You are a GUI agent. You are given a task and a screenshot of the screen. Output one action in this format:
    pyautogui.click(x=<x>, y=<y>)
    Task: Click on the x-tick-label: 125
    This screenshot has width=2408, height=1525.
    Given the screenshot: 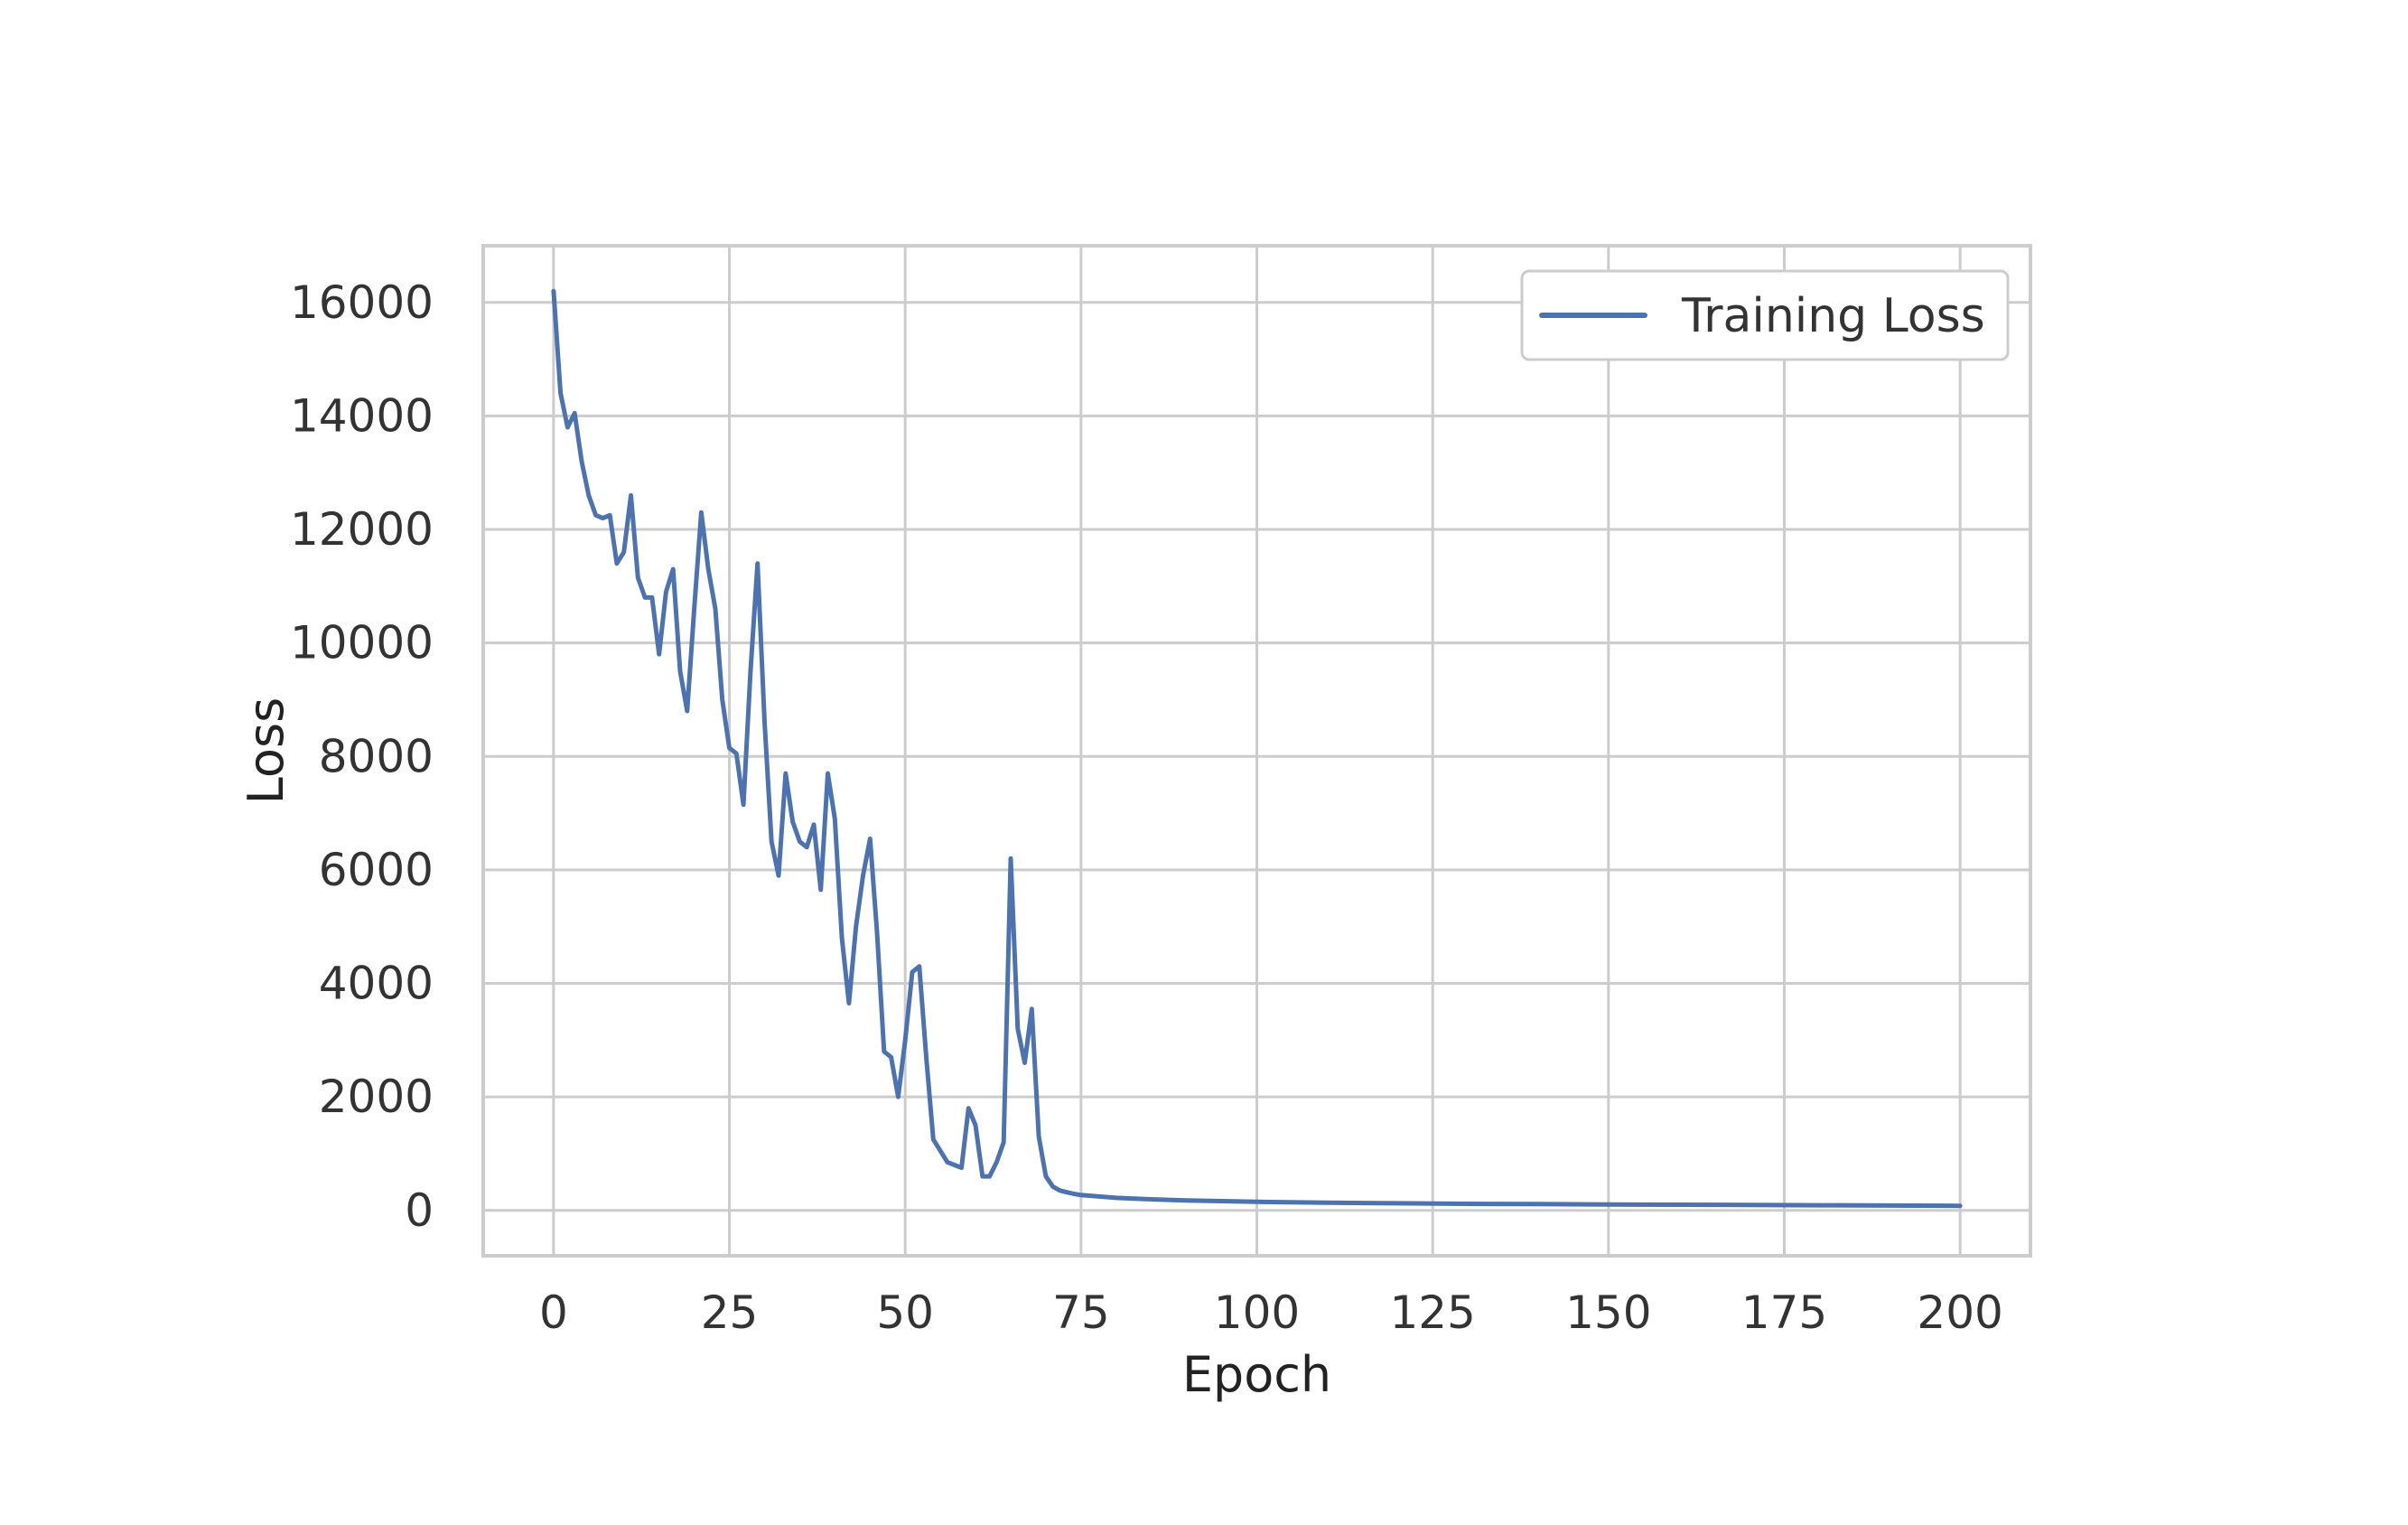 What is the action you would take?
    pyautogui.click(x=1432, y=1312)
    